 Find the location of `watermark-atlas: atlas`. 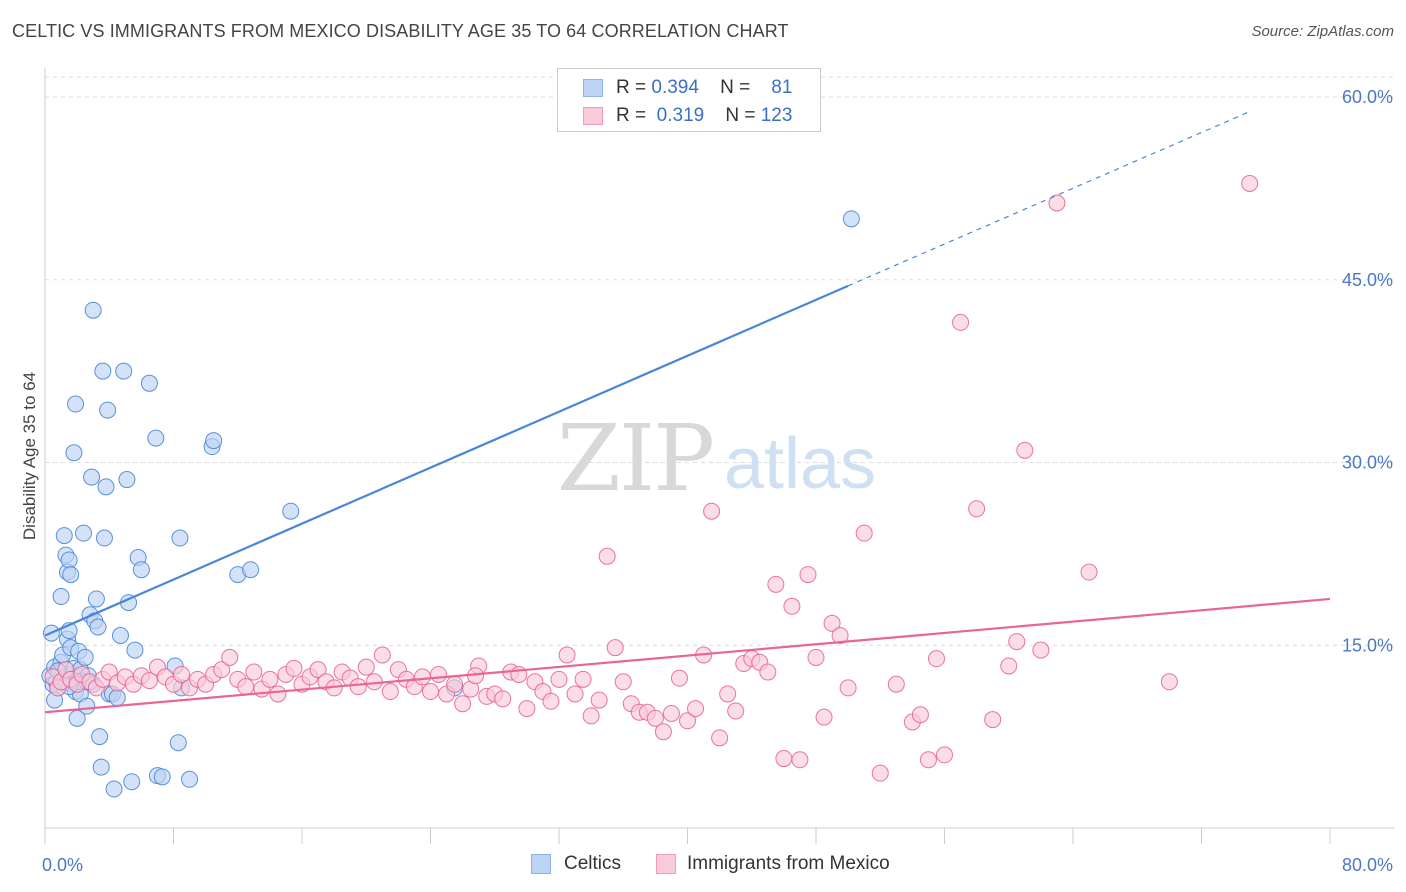

watermark-atlas: atlas is located at coordinates (800, 464).